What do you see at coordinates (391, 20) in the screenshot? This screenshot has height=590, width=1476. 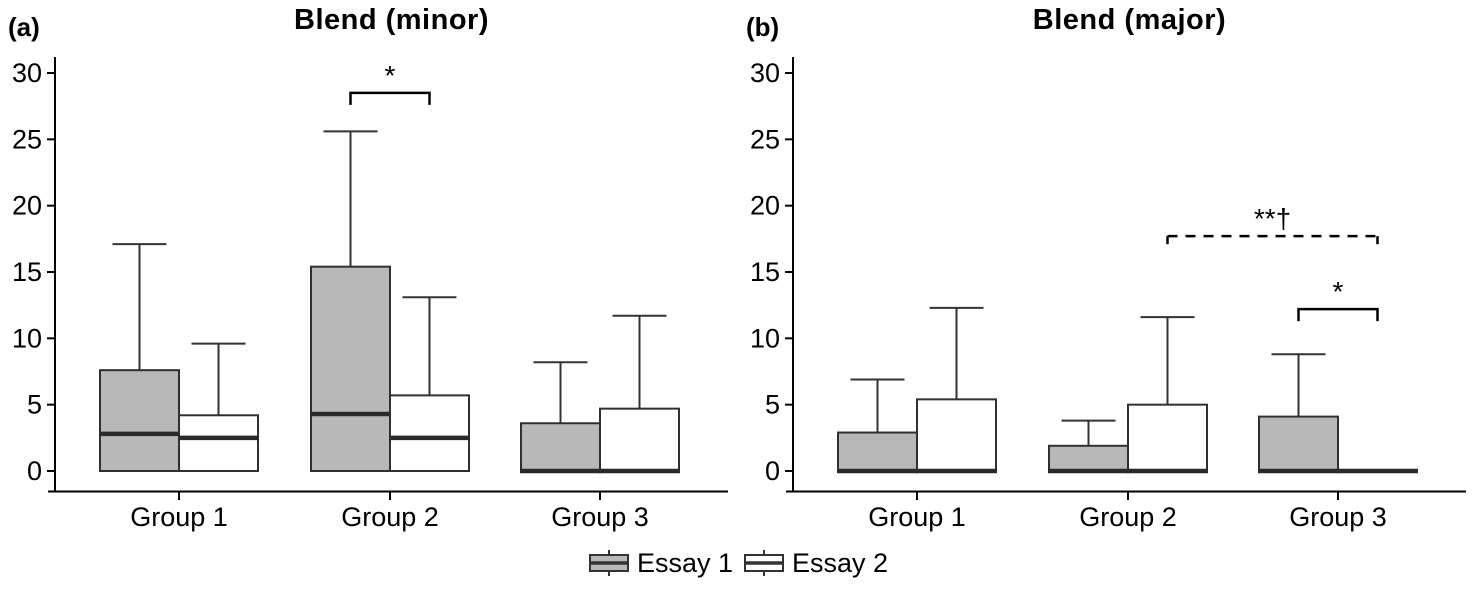 I see `panel-title-a: Blend (minor)` at bounding box center [391, 20].